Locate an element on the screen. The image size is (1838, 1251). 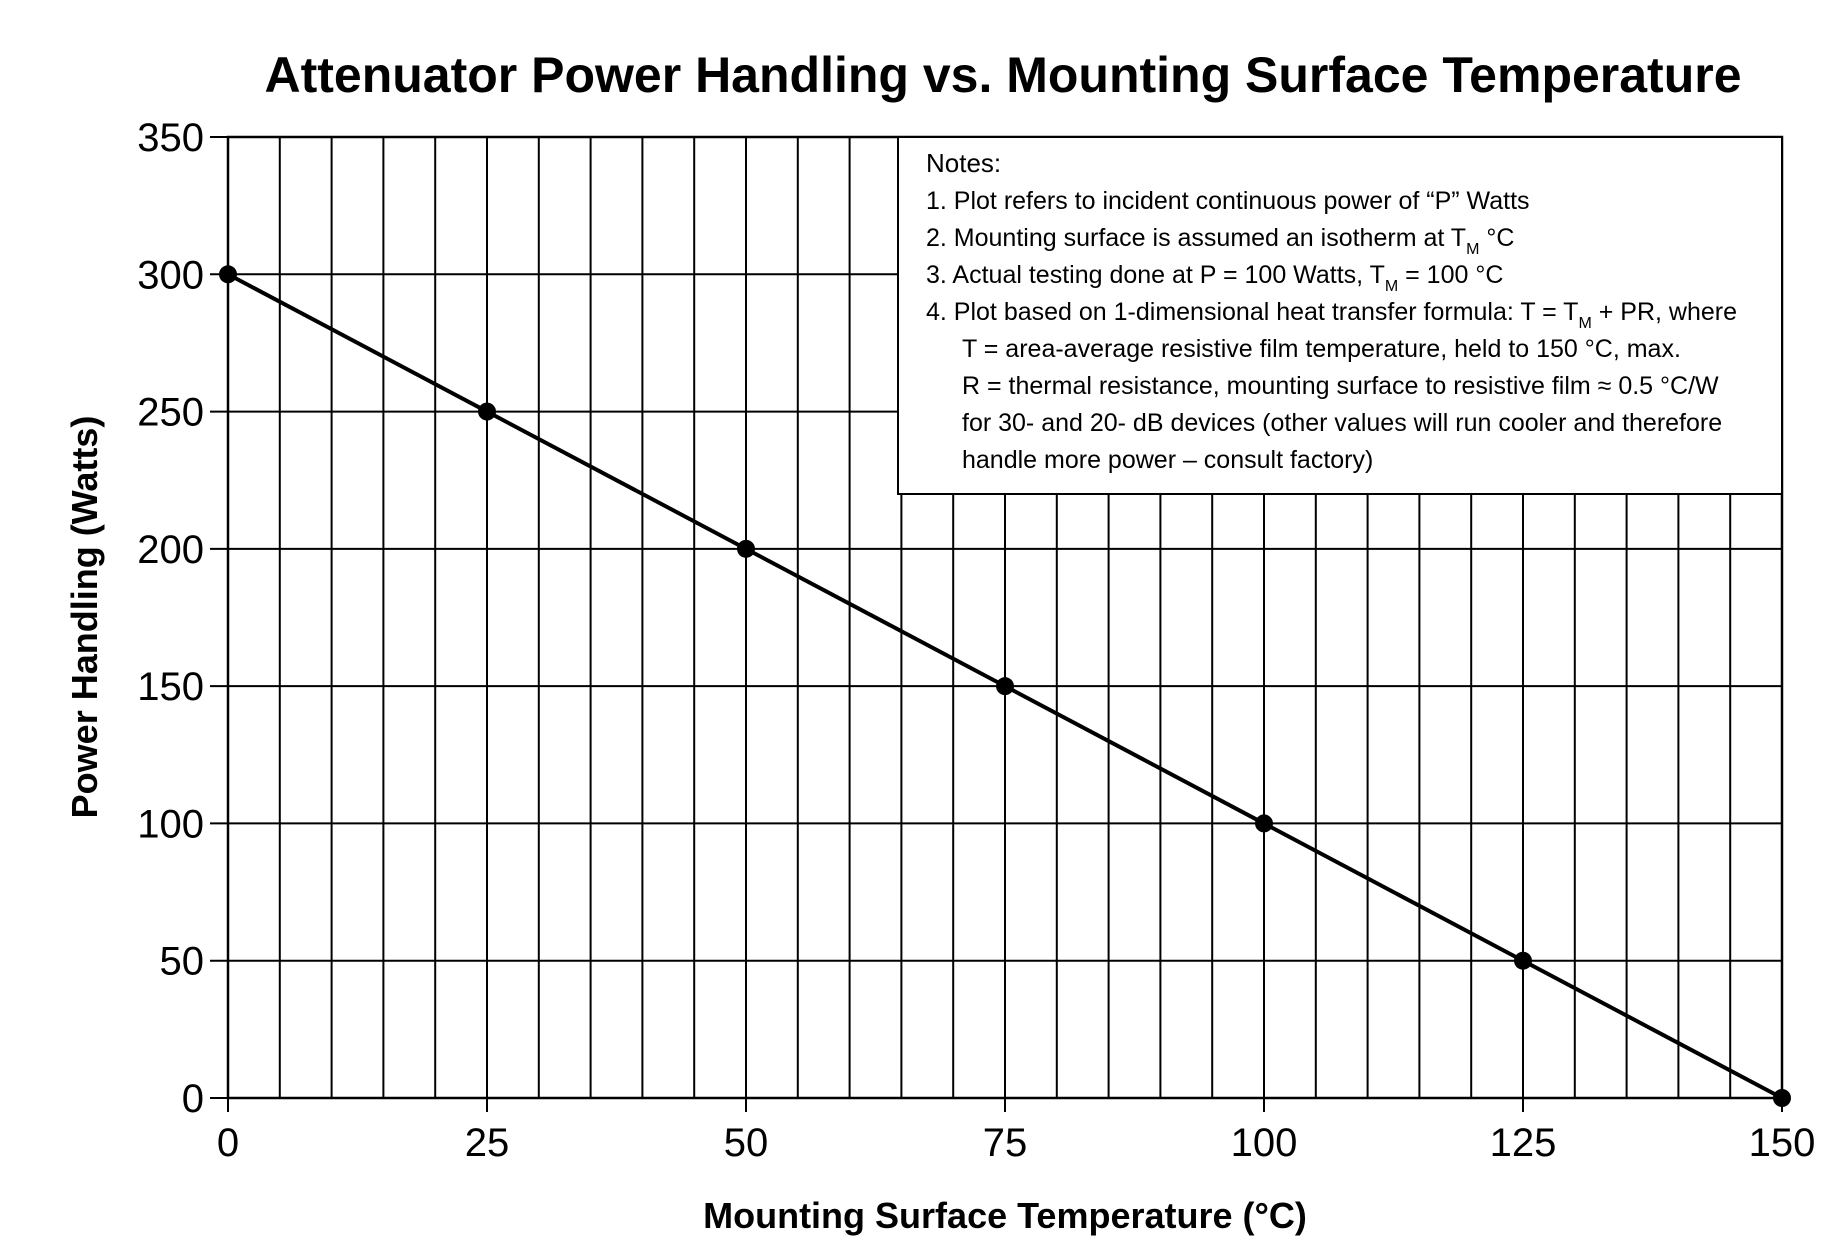
notes-heading: Notes: is located at coordinates (963, 163).